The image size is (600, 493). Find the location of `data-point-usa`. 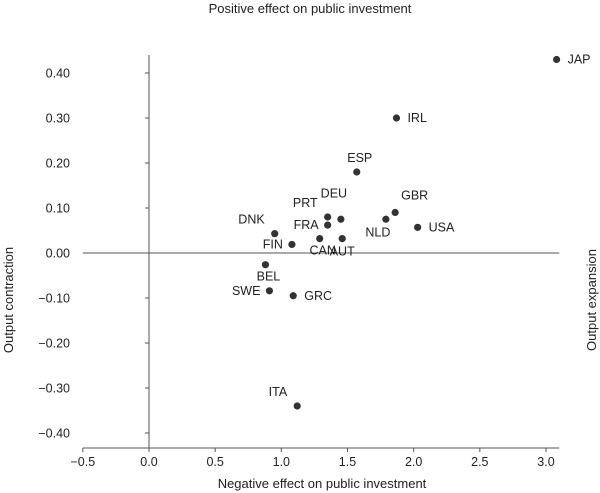

data-point-usa is located at coordinates (418, 227).